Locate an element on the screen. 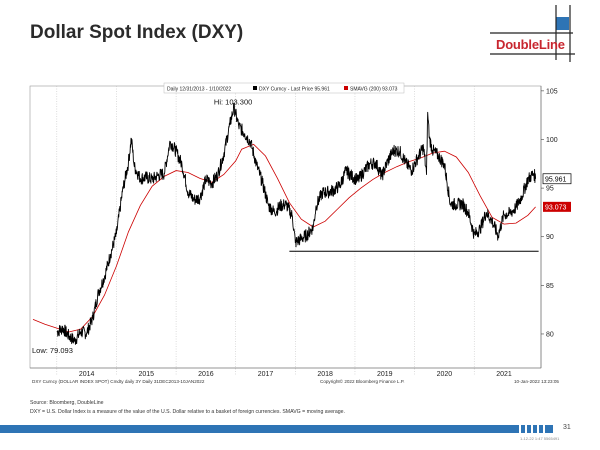 This screenshot has height=450, width=600. page-title: Dollar Spot Index (DXY) is located at coordinates (137, 32).